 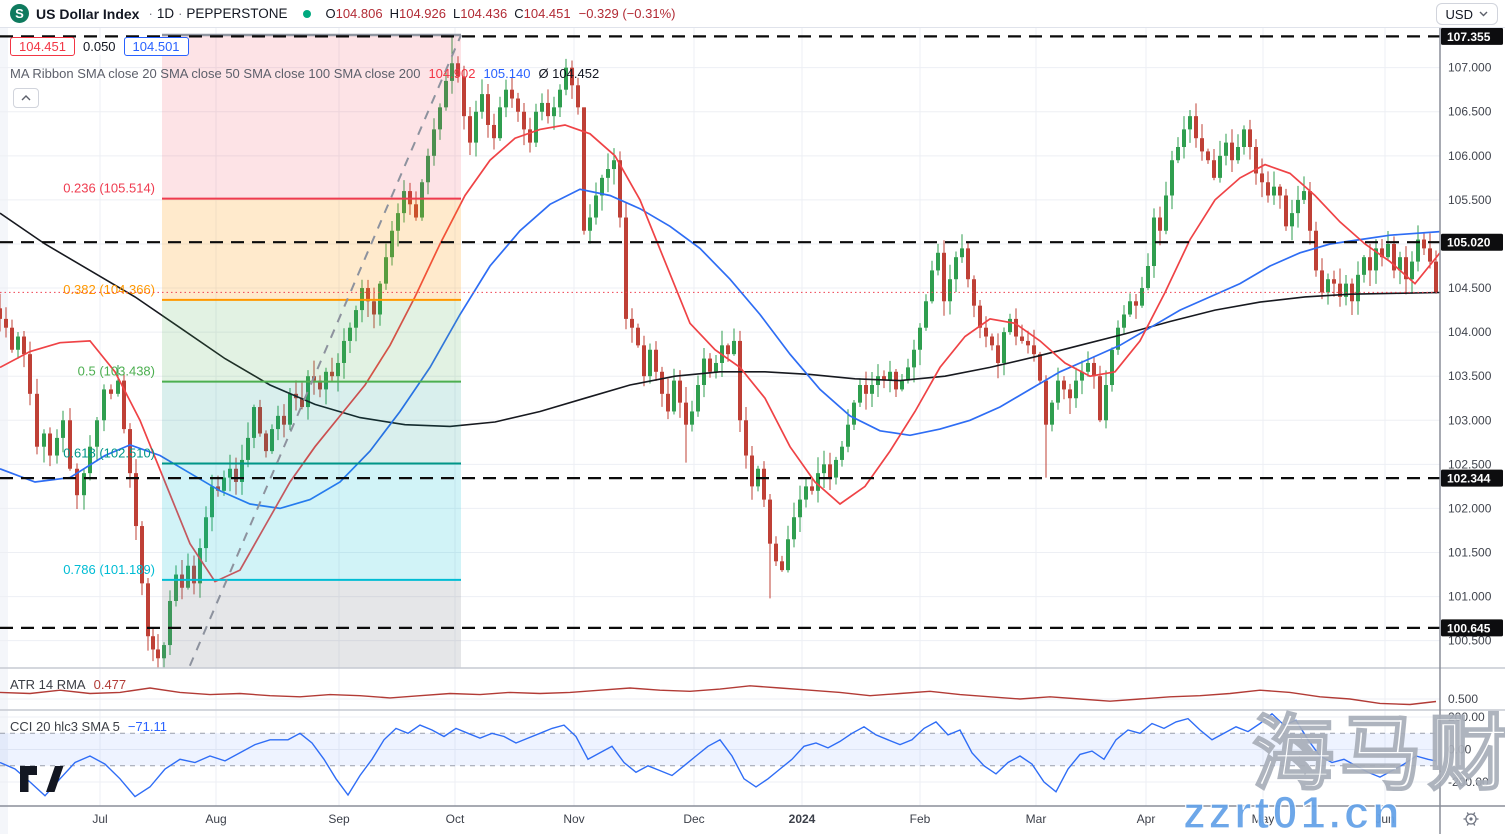 I want to click on svg-text: 100.645, so click(x=1469, y=628).